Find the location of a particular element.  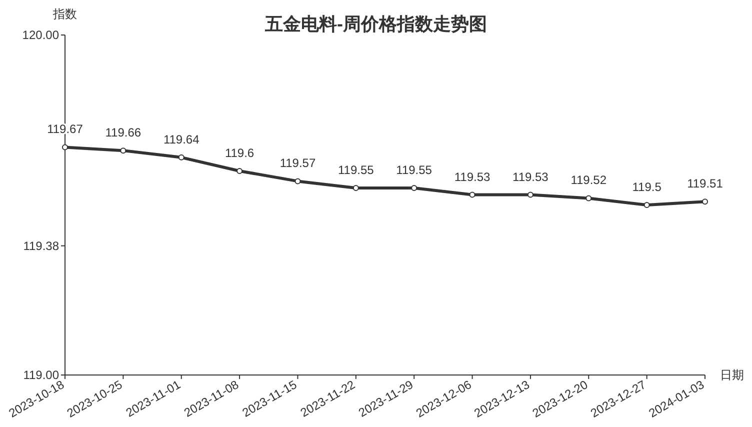

data-label: 119.52 is located at coordinates (588, 180).